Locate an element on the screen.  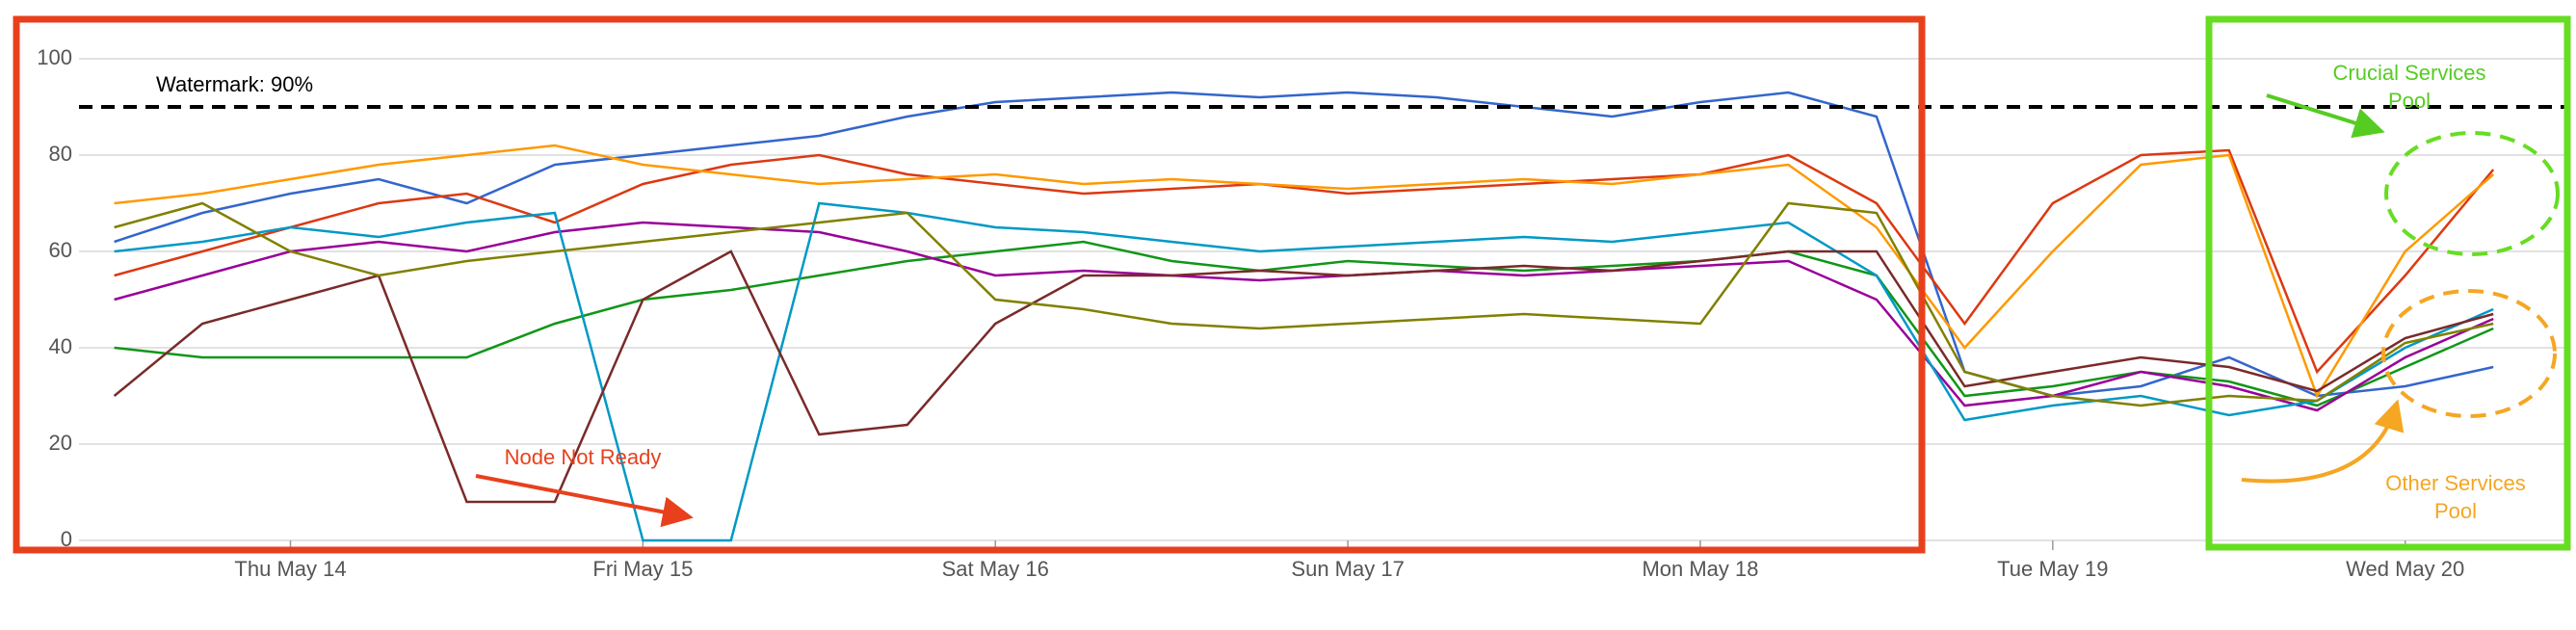
annotation: Crucial Services is located at coordinates (2410, 73).